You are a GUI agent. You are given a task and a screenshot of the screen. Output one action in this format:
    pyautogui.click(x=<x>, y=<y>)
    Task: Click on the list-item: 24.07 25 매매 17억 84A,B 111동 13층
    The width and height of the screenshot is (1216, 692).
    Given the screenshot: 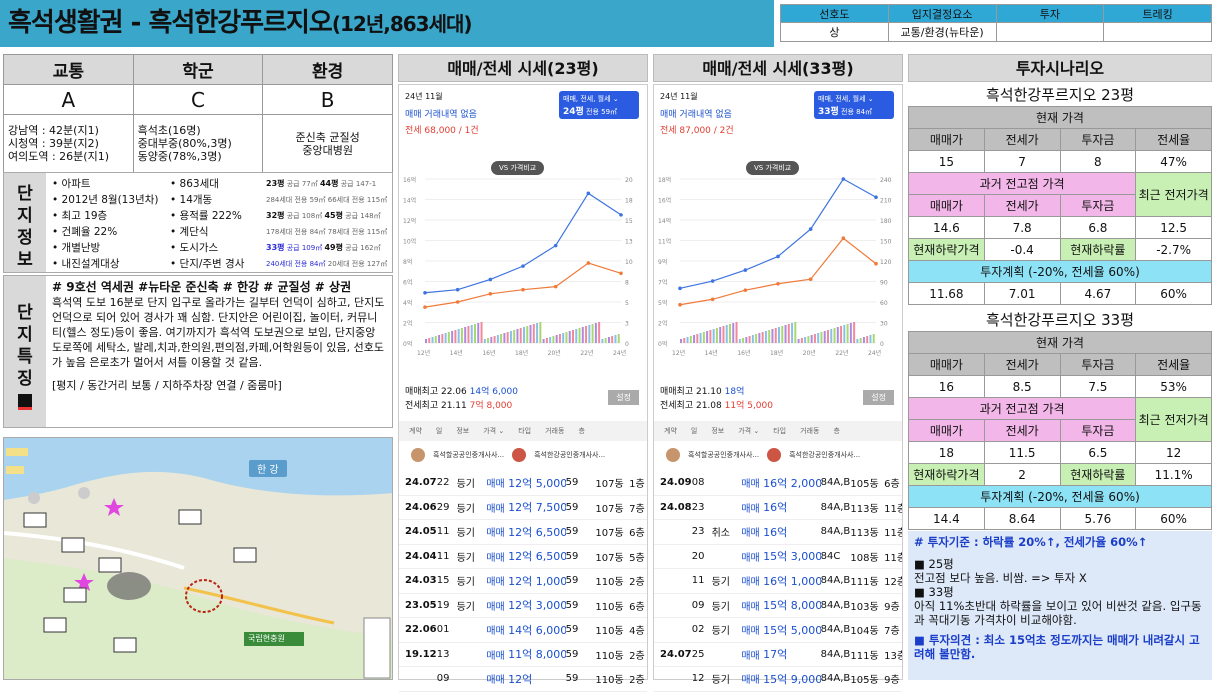 What is the action you would take?
    pyautogui.click(x=778, y=655)
    